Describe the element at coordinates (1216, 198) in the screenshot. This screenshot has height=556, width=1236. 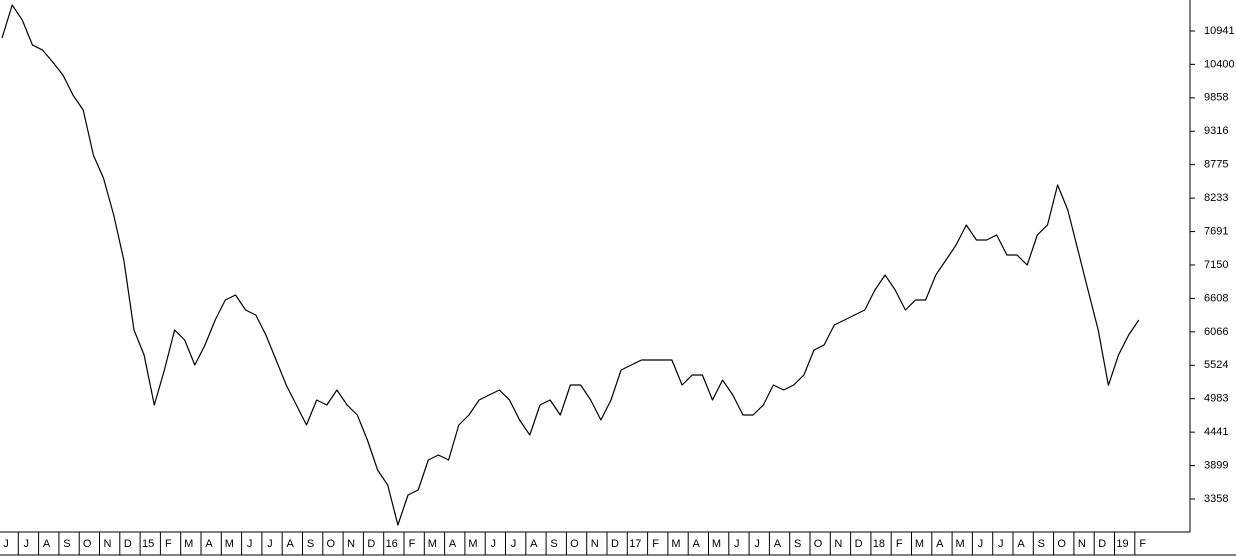
I see `y-tick-label: 8233` at that location.